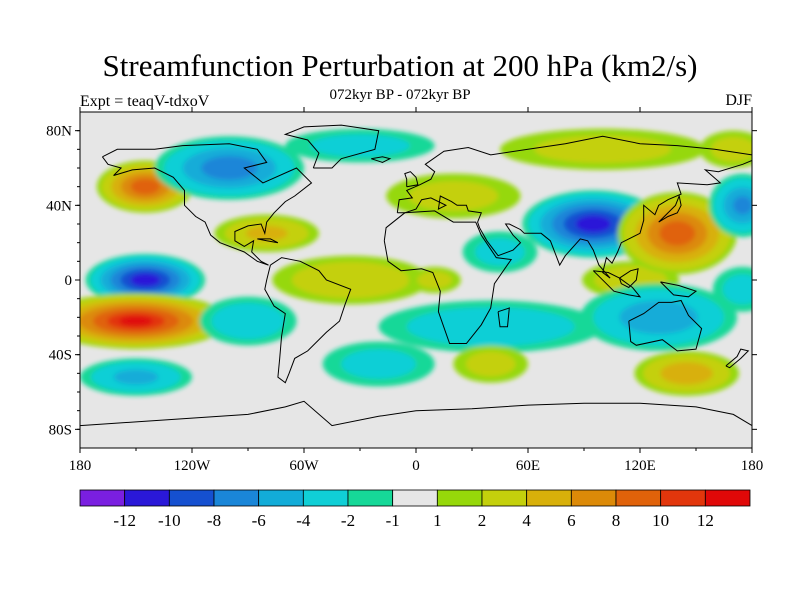 The image size is (800, 600). What do you see at coordinates (348, 520) in the screenshot?
I see `colorbar-label: -2` at bounding box center [348, 520].